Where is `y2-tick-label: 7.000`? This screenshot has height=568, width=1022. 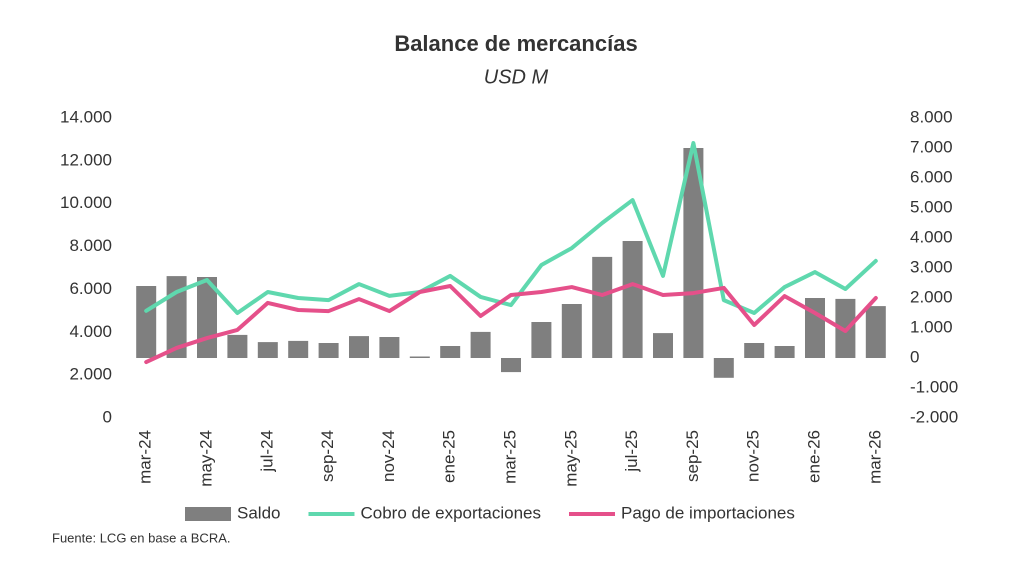
y2-tick-label: 7.000 is located at coordinates (931, 146).